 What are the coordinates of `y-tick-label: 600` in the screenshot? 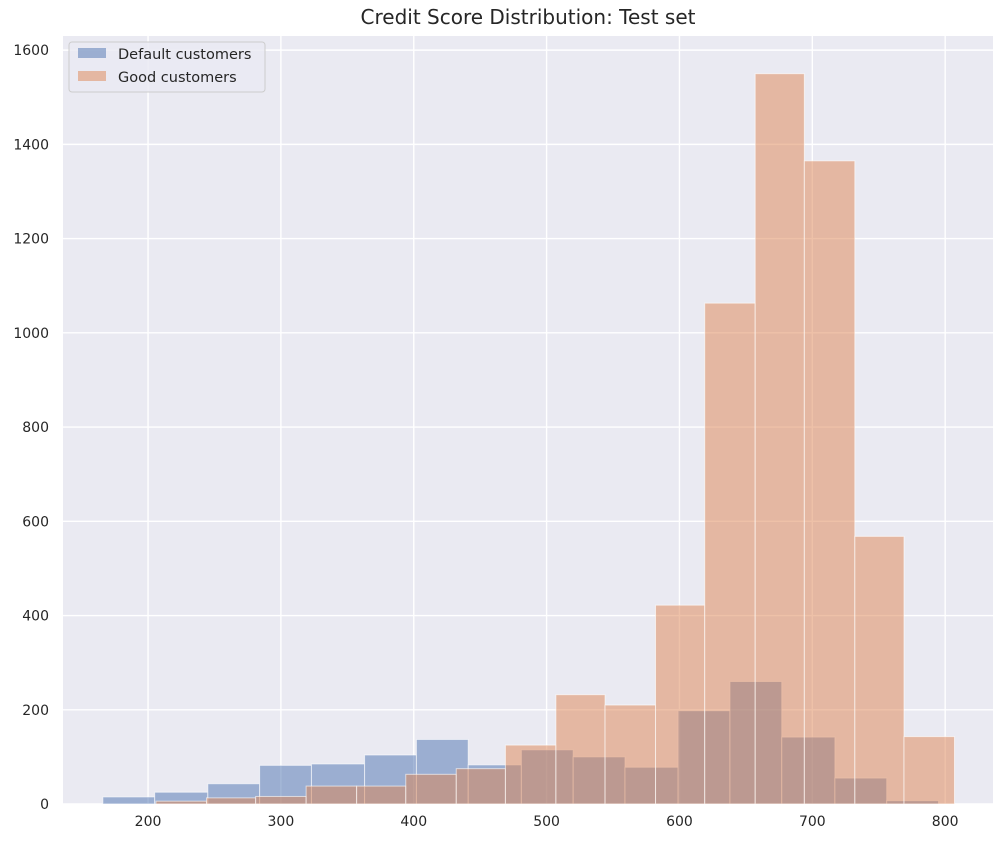 It's located at (35, 522).